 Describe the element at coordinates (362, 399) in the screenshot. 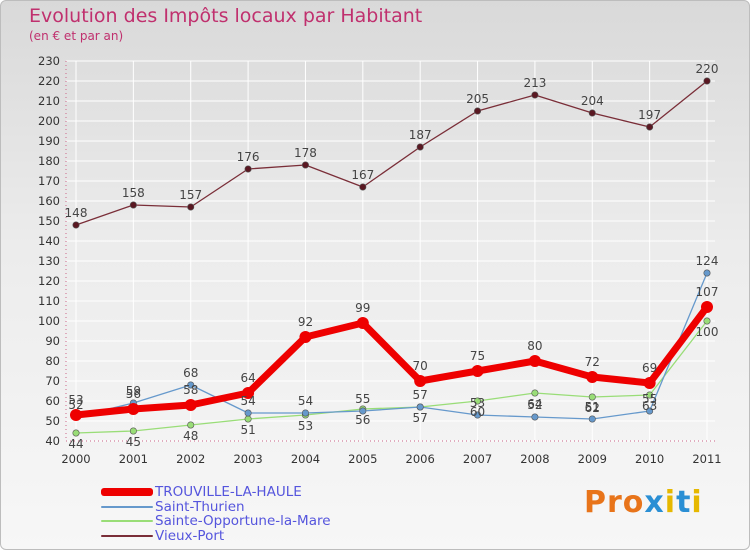

I see `data-label: 55` at that location.